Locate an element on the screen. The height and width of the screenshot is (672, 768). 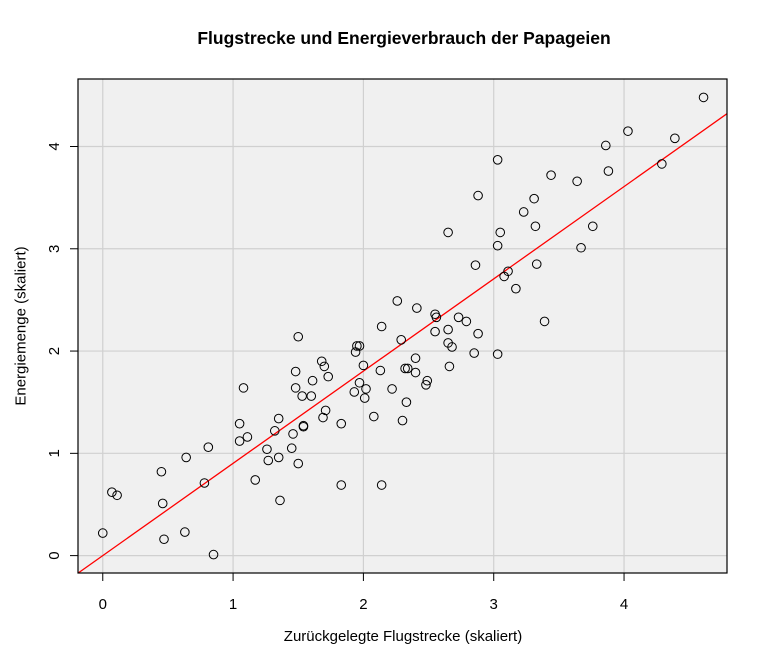
x-tick-label: 4 is located at coordinates (624, 604).